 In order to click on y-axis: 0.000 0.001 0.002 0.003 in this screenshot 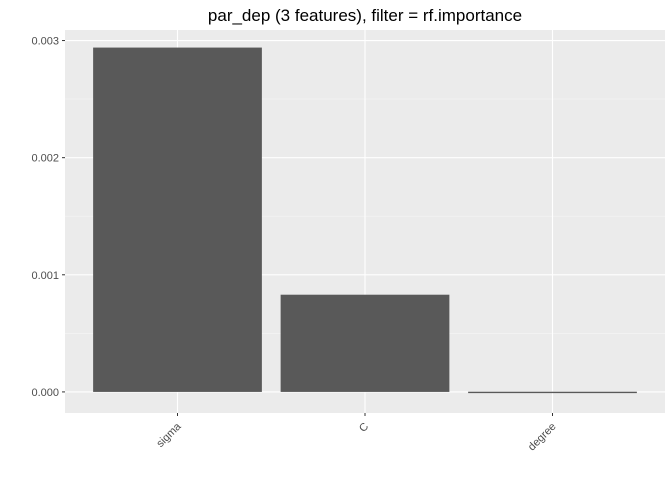, I will do `click(48, 217)`.